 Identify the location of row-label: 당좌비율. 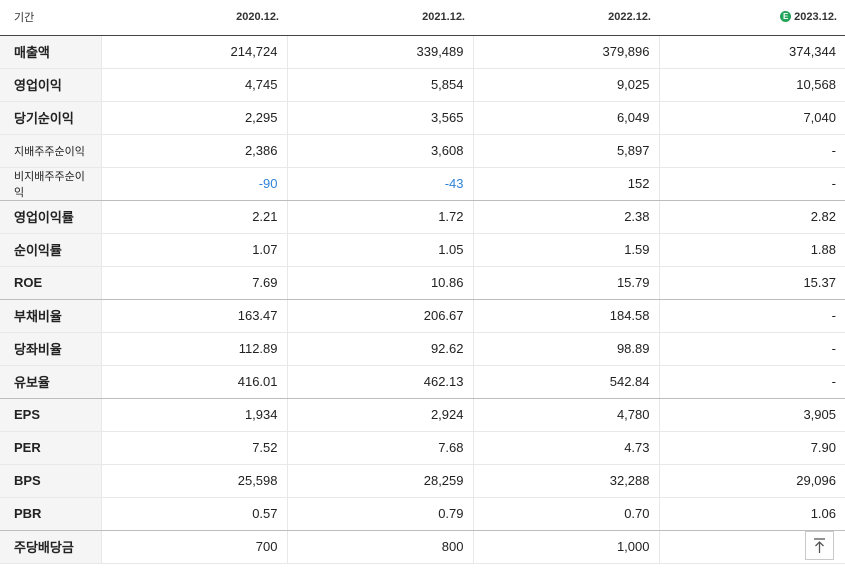
(50, 349).